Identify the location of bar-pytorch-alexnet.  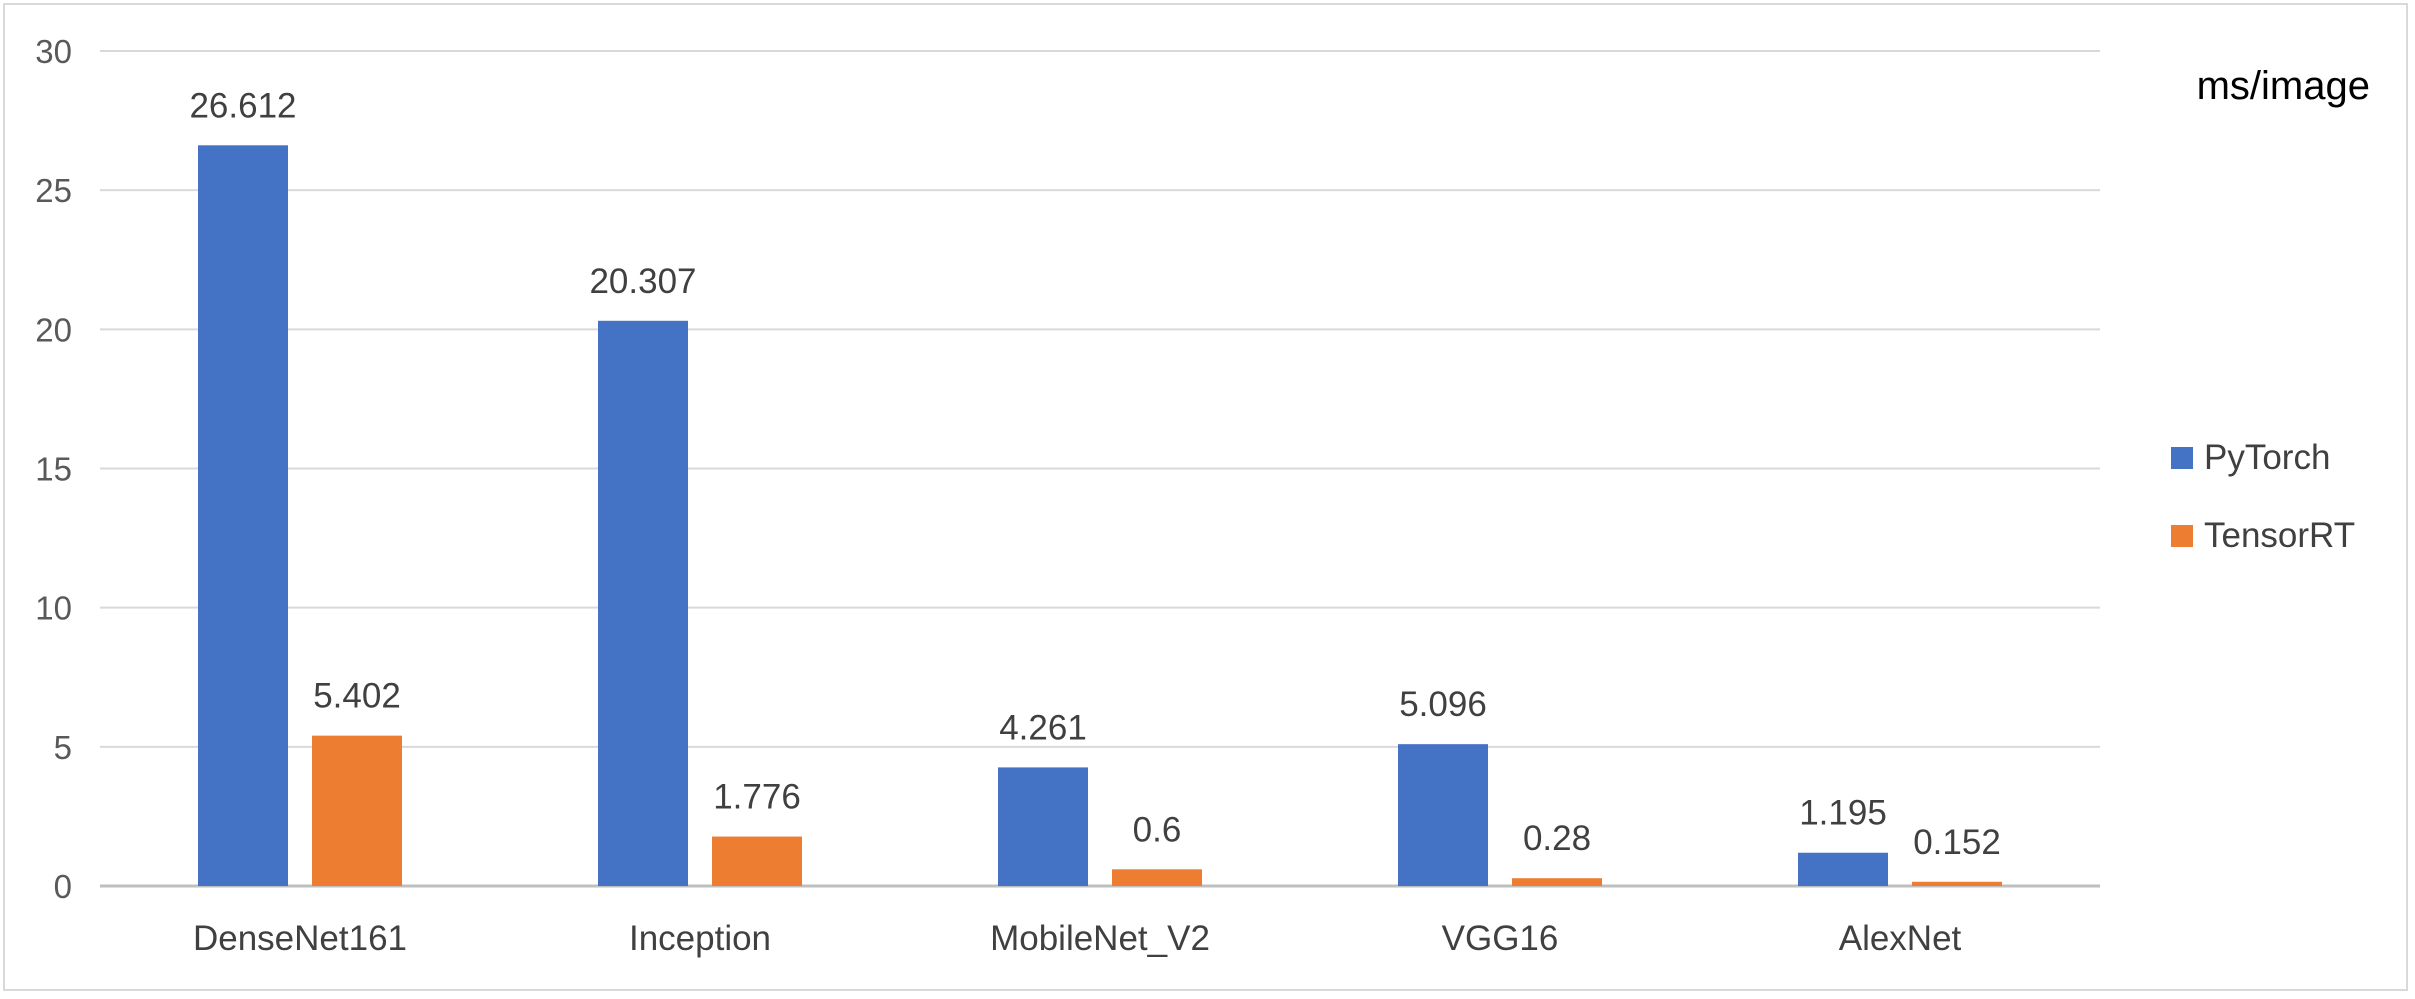
(1843, 869).